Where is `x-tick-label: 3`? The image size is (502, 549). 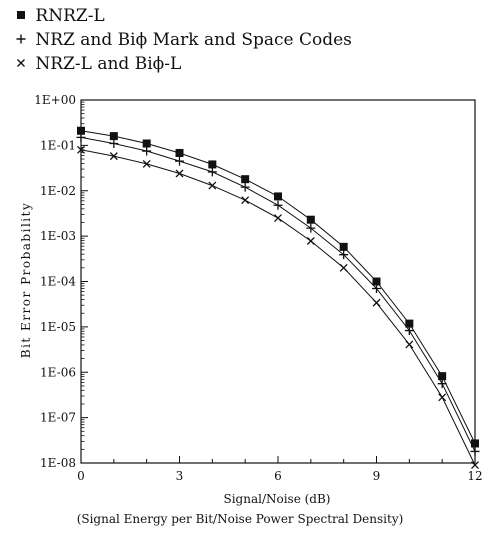
x-tick-label: 3 is located at coordinates (180, 476).